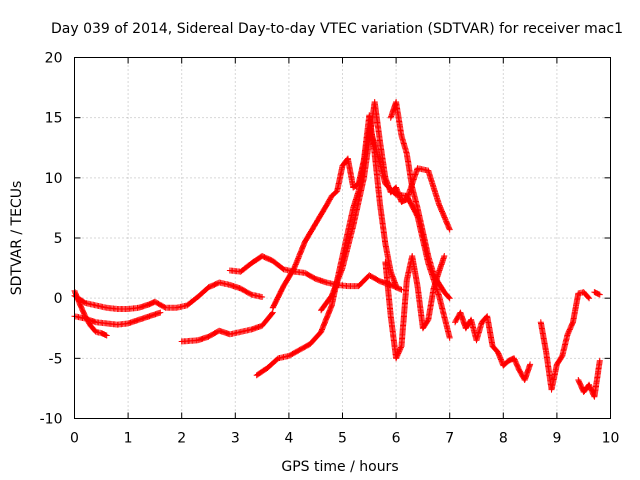 The width and height of the screenshot is (640, 480). I want to click on x-axis-label: GPS time / hours, so click(339, 467).